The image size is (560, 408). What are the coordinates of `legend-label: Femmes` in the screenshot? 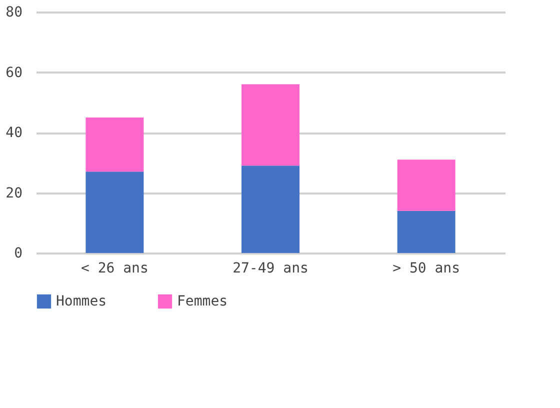 It's located at (202, 301).